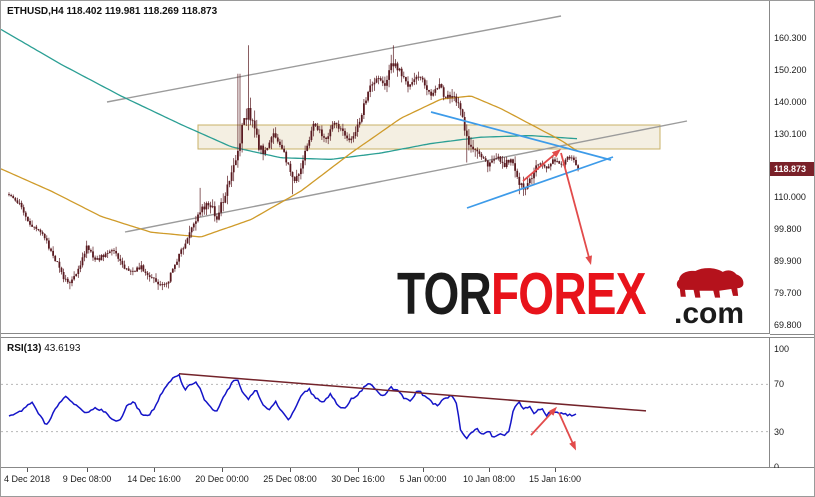 The image size is (815, 497). I want to click on watermark-right-block: .com, so click(709, 297).